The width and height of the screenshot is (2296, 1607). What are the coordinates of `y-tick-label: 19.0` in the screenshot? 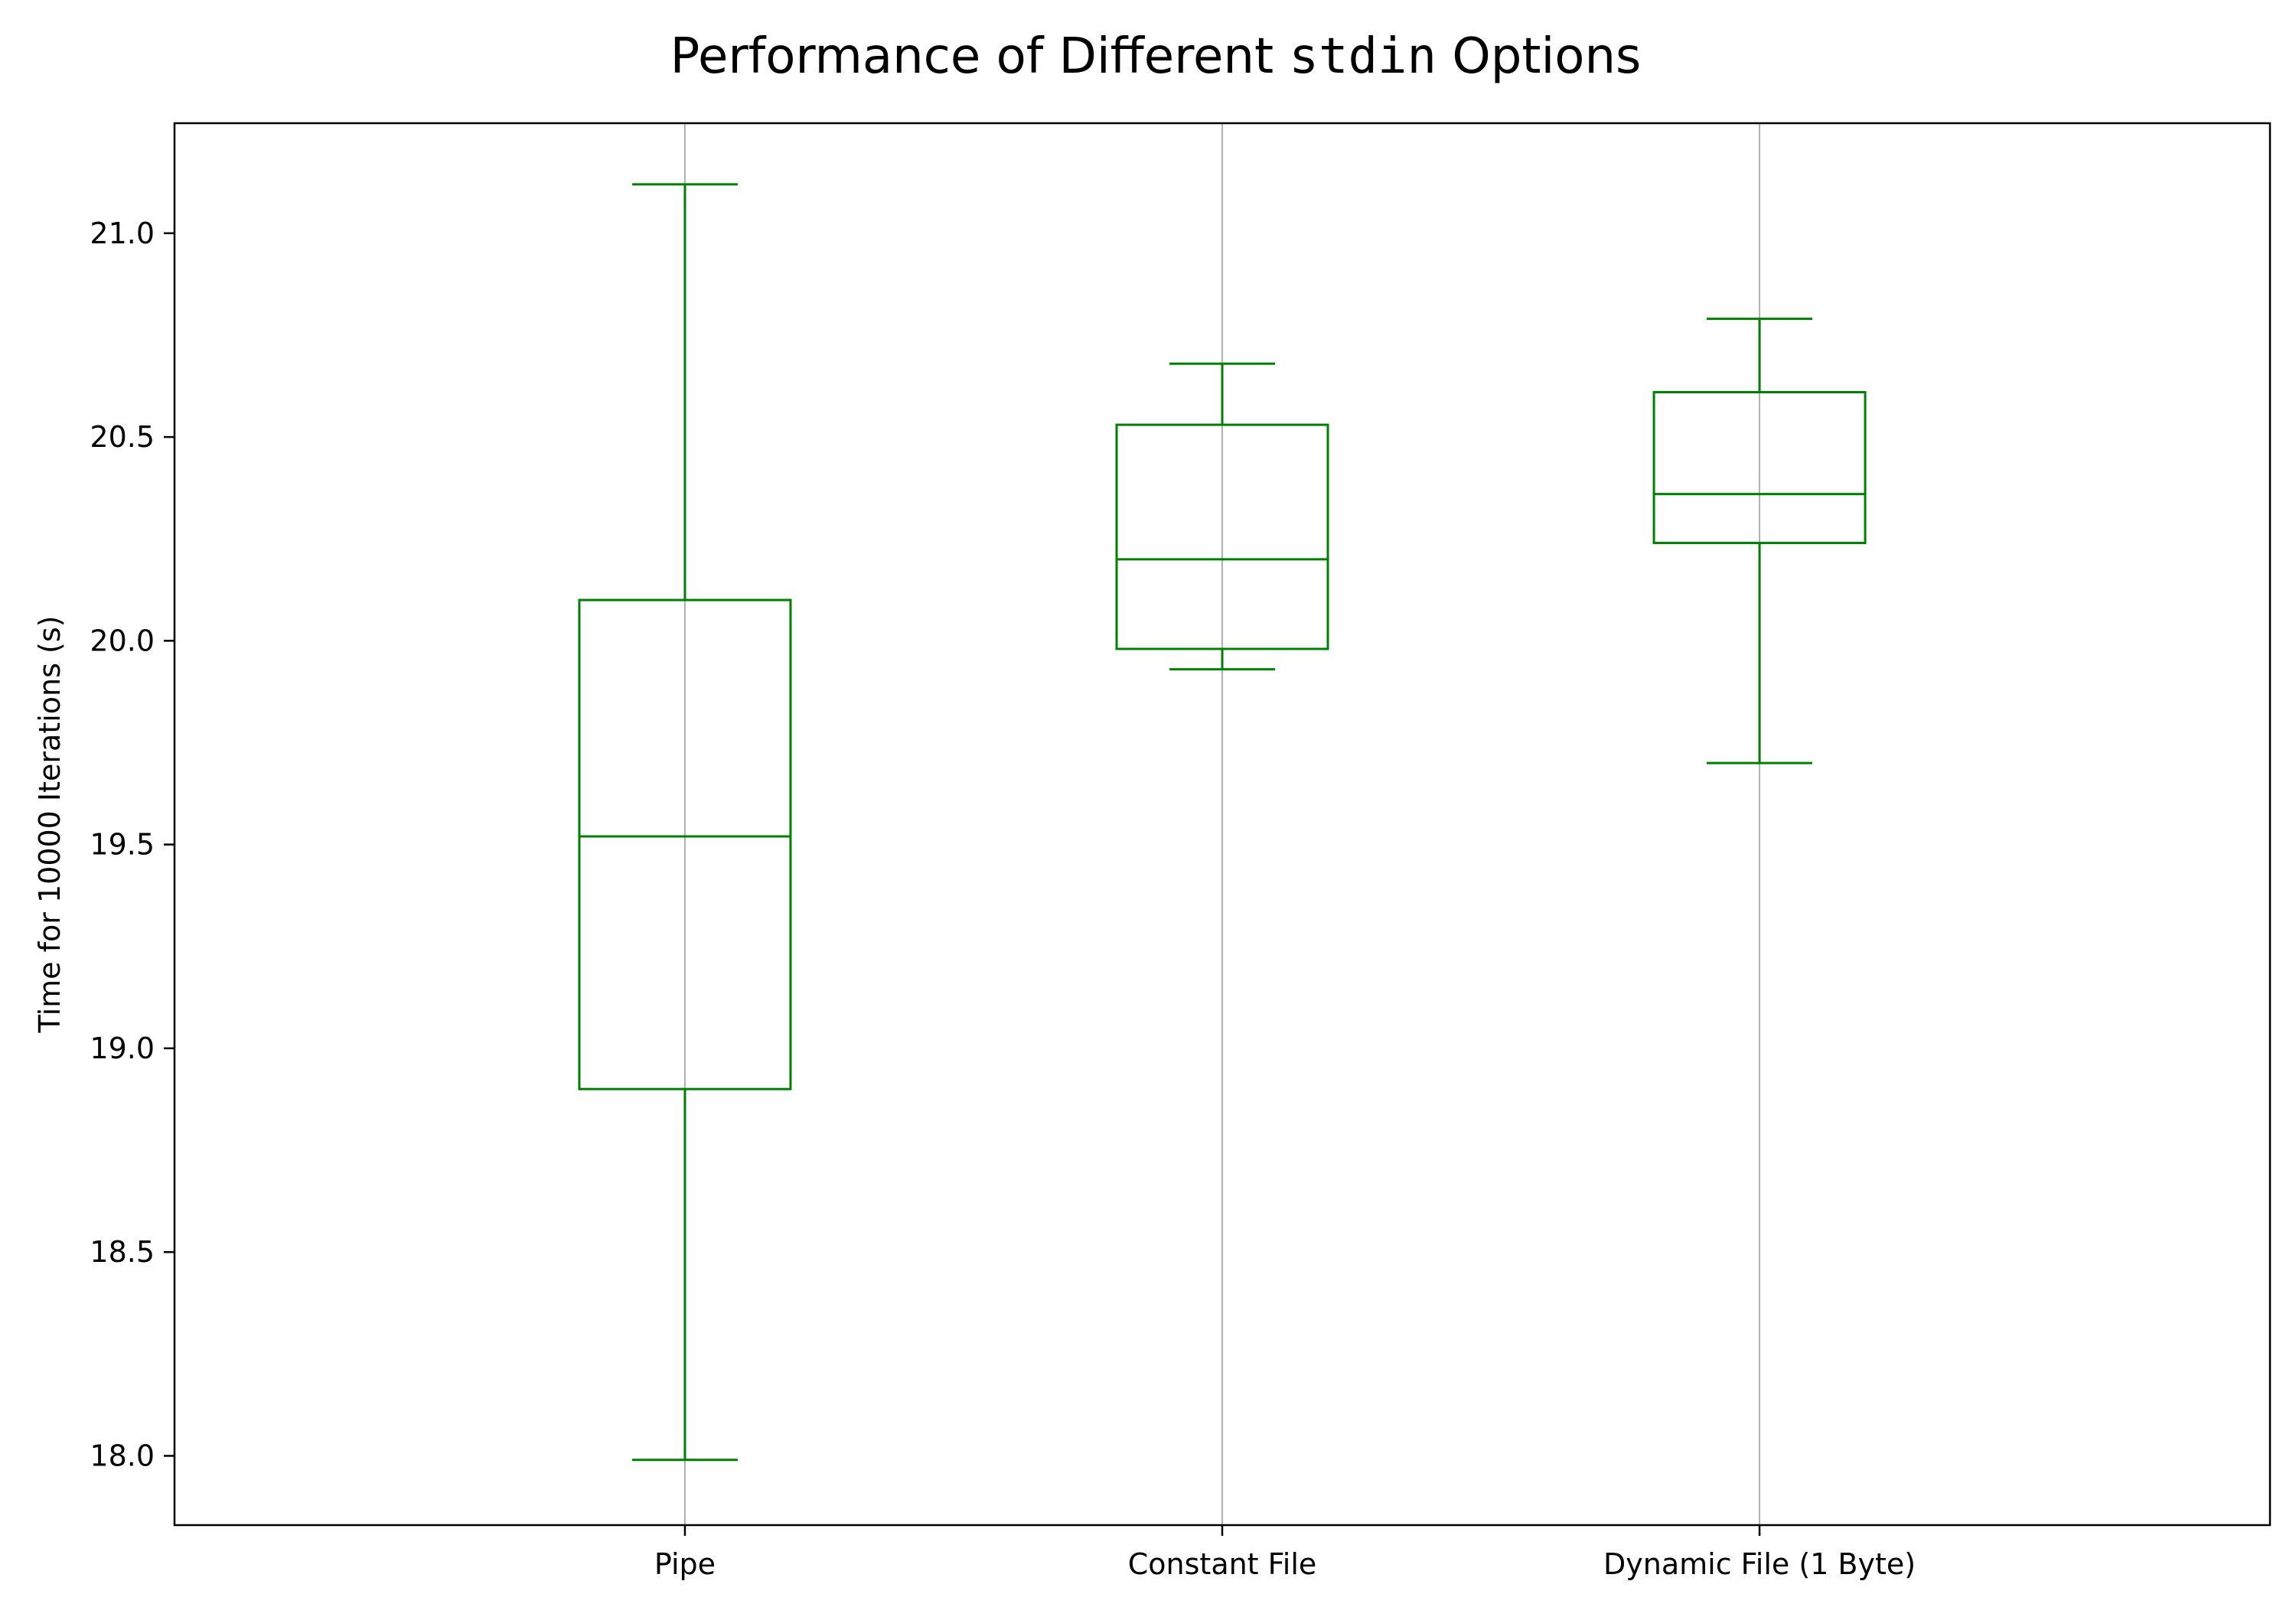 It's located at (122, 1048).